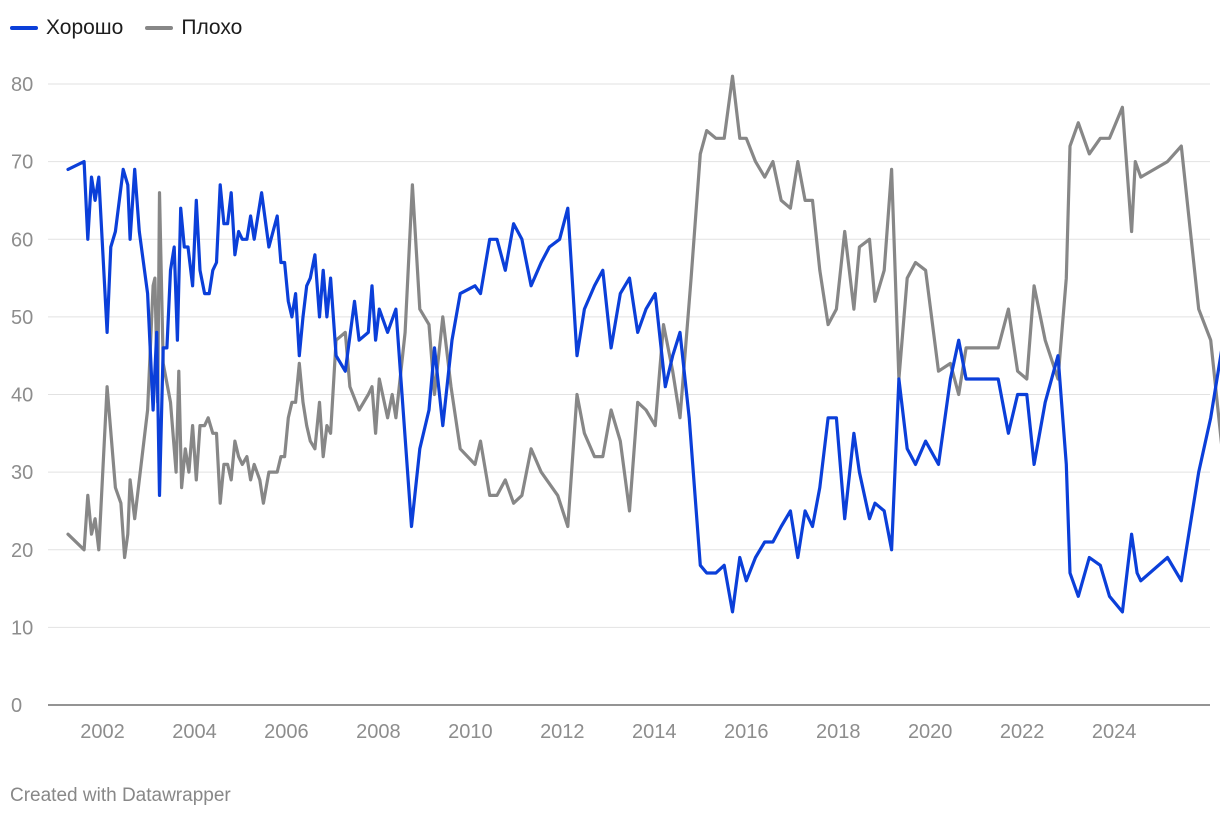  What do you see at coordinates (378, 732) in the screenshot?
I see `x-tick-label: 2008` at bounding box center [378, 732].